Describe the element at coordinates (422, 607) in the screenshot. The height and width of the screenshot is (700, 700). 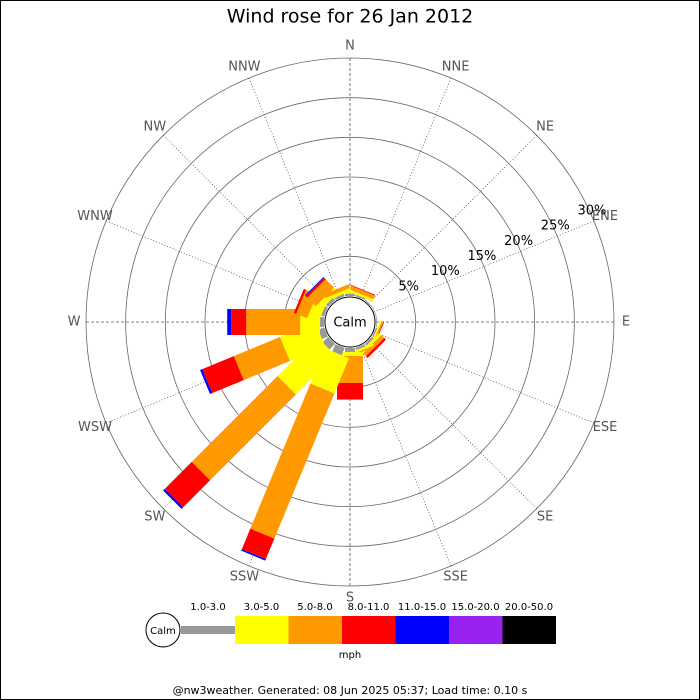
I see `legend-label: 11.0-15.0` at that location.